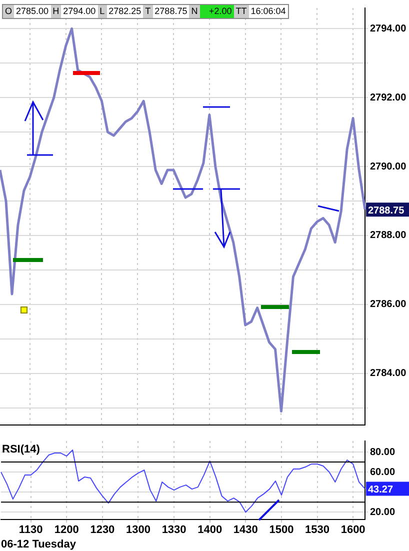  What do you see at coordinates (30, 530) in the screenshot?
I see `x-tick-label: 1130` at bounding box center [30, 530].